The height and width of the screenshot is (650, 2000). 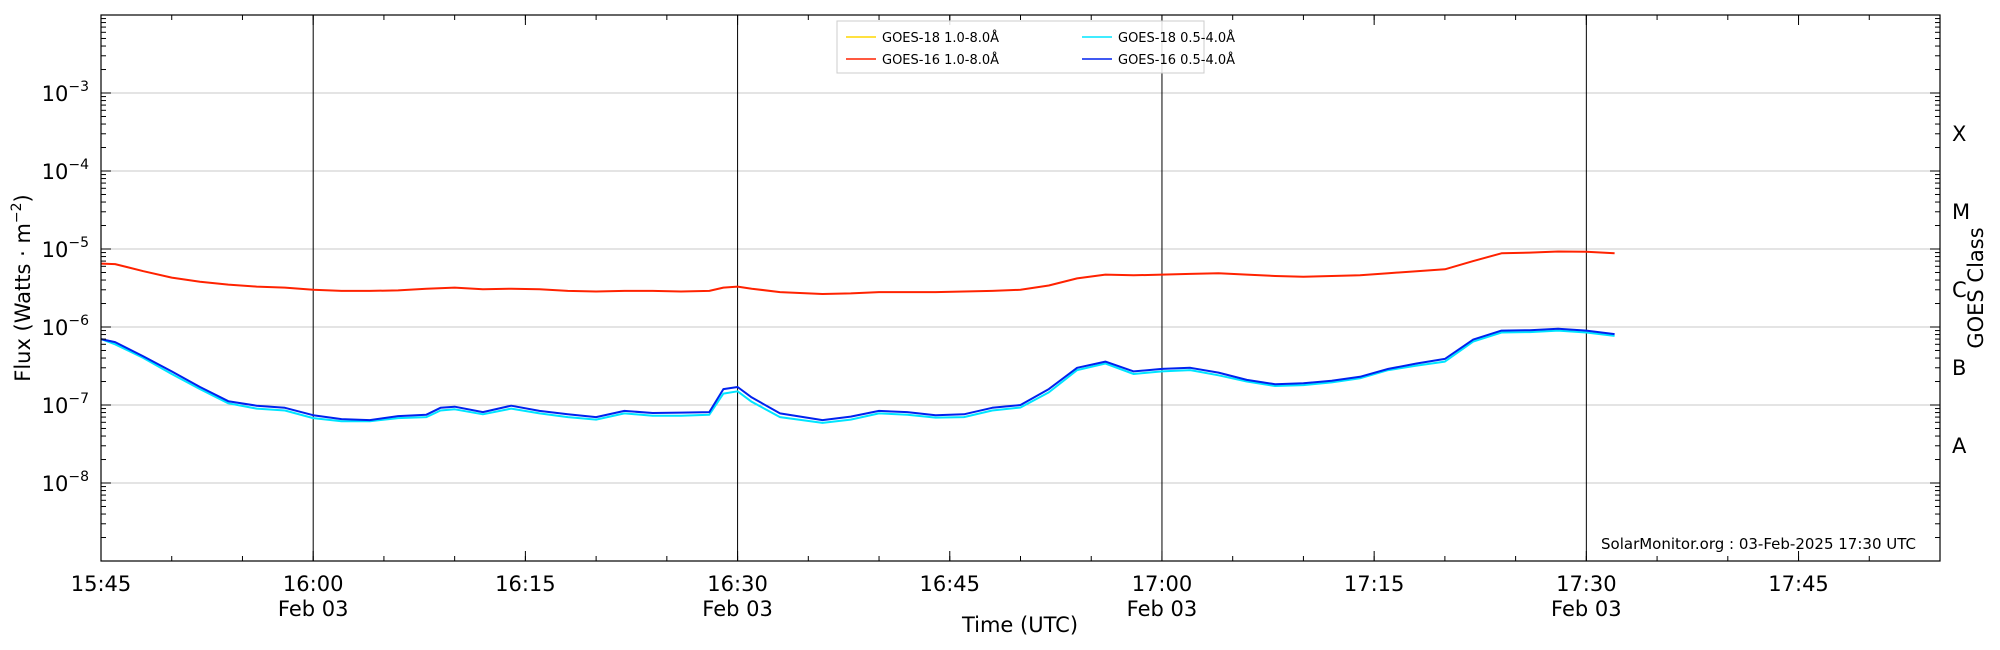 I want to click on y-tick-label: 10⁻⁵, so click(x=65, y=248).